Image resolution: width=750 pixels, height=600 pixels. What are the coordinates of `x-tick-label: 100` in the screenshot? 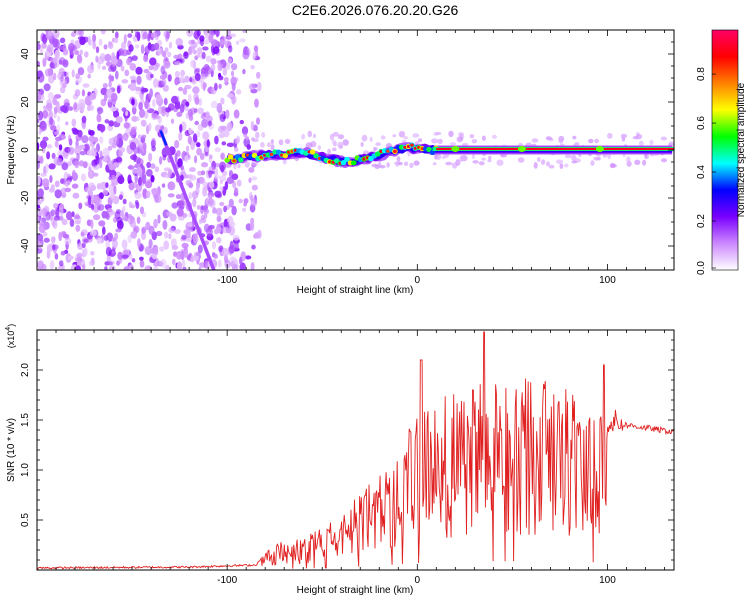 It's located at (607, 280).